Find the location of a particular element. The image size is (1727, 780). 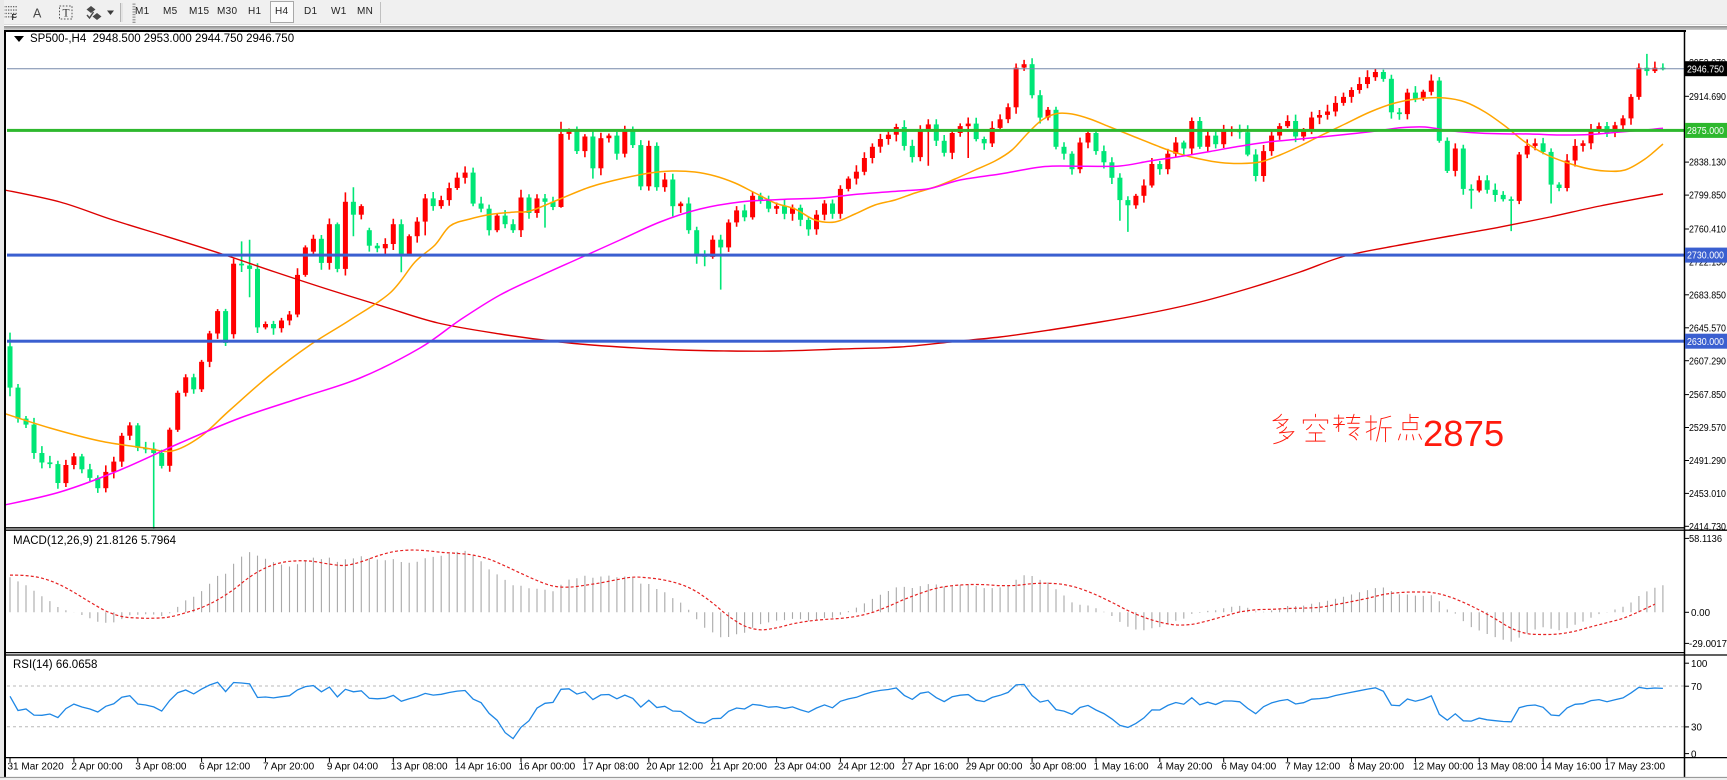

svg-text: 2453.010 is located at coordinates (1707, 494).